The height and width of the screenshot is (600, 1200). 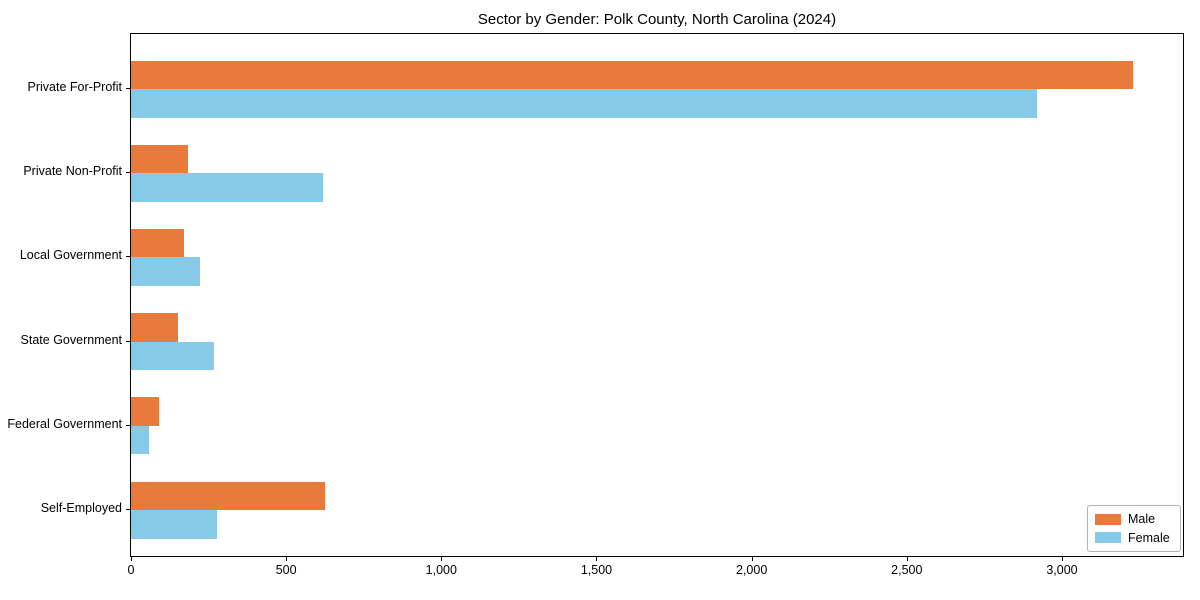 I want to click on legend: Male Female, so click(x=1134, y=528).